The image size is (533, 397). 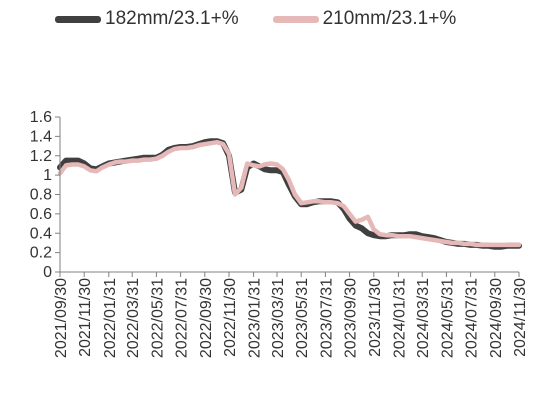 I want to click on y-tick-label: 0.8, so click(x=41, y=195).